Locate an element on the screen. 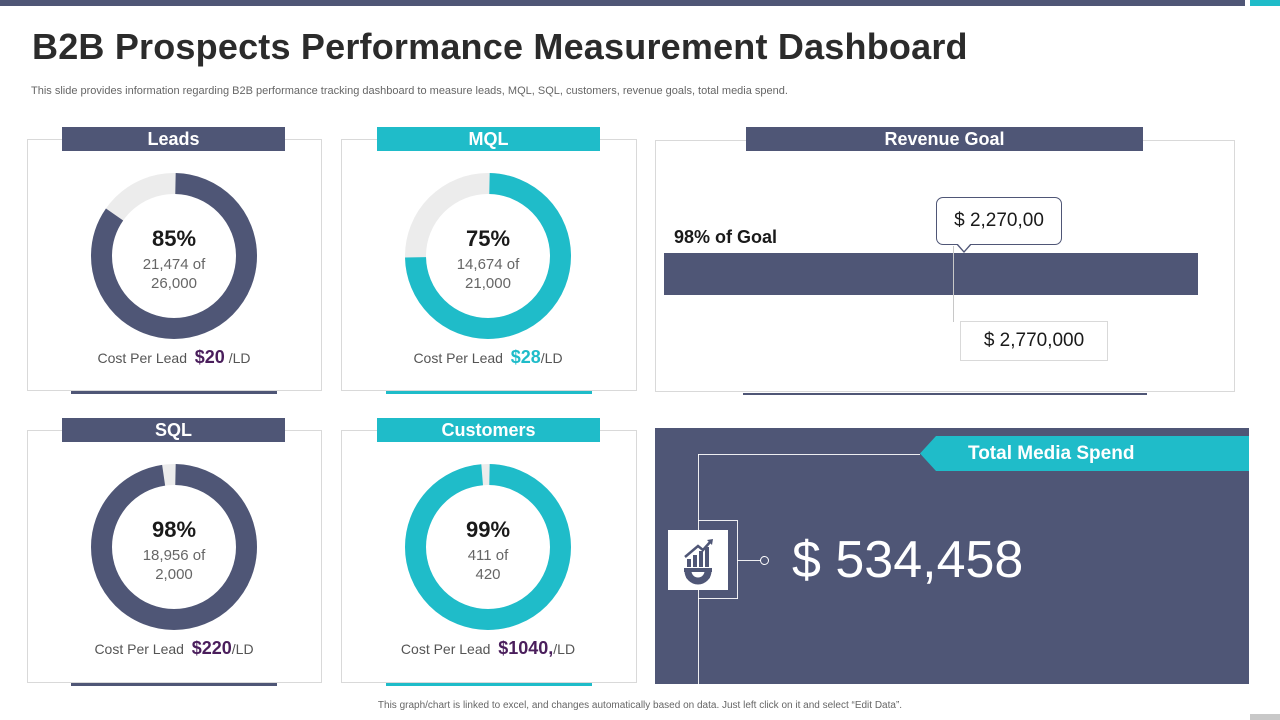 The width and height of the screenshot is (1280, 720). customers-donut is located at coordinates (488, 547).